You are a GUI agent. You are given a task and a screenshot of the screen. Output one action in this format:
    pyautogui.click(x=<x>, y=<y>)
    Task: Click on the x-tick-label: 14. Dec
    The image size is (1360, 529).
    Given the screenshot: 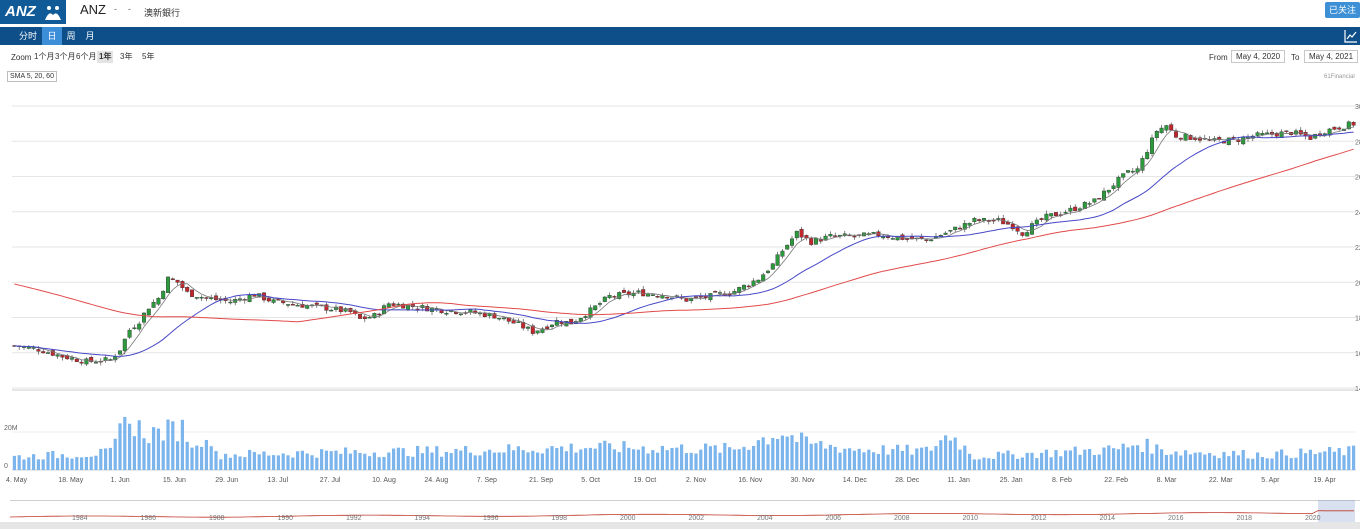 What is the action you would take?
    pyautogui.click(x=855, y=480)
    